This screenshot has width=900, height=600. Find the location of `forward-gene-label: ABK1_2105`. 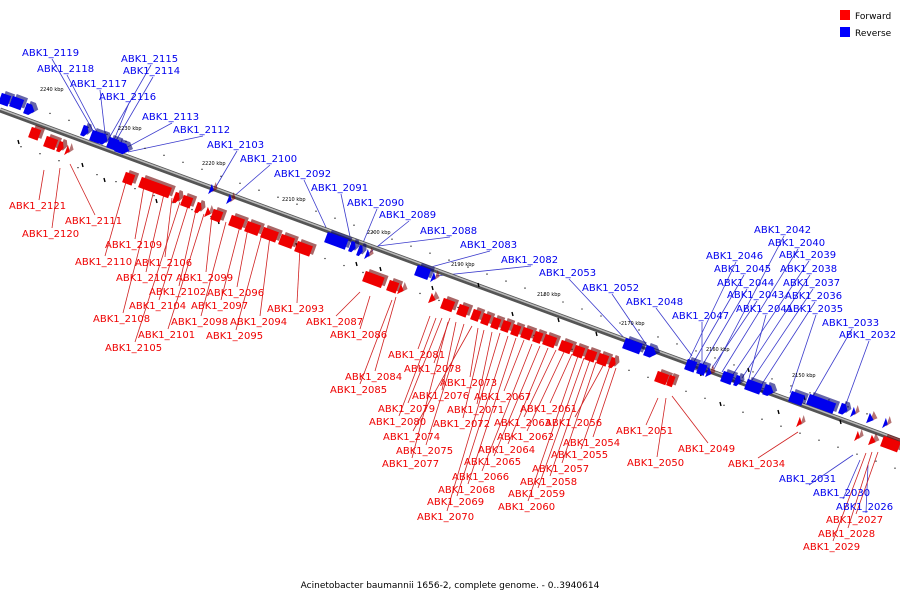

forward-gene-label: ABK1_2105 is located at coordinates (133, 348).